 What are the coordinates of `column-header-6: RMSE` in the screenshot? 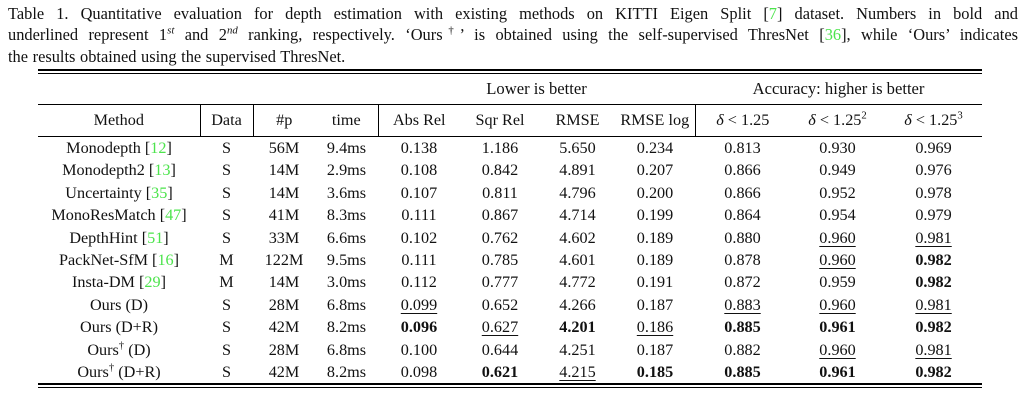 It's located at (577, 120).